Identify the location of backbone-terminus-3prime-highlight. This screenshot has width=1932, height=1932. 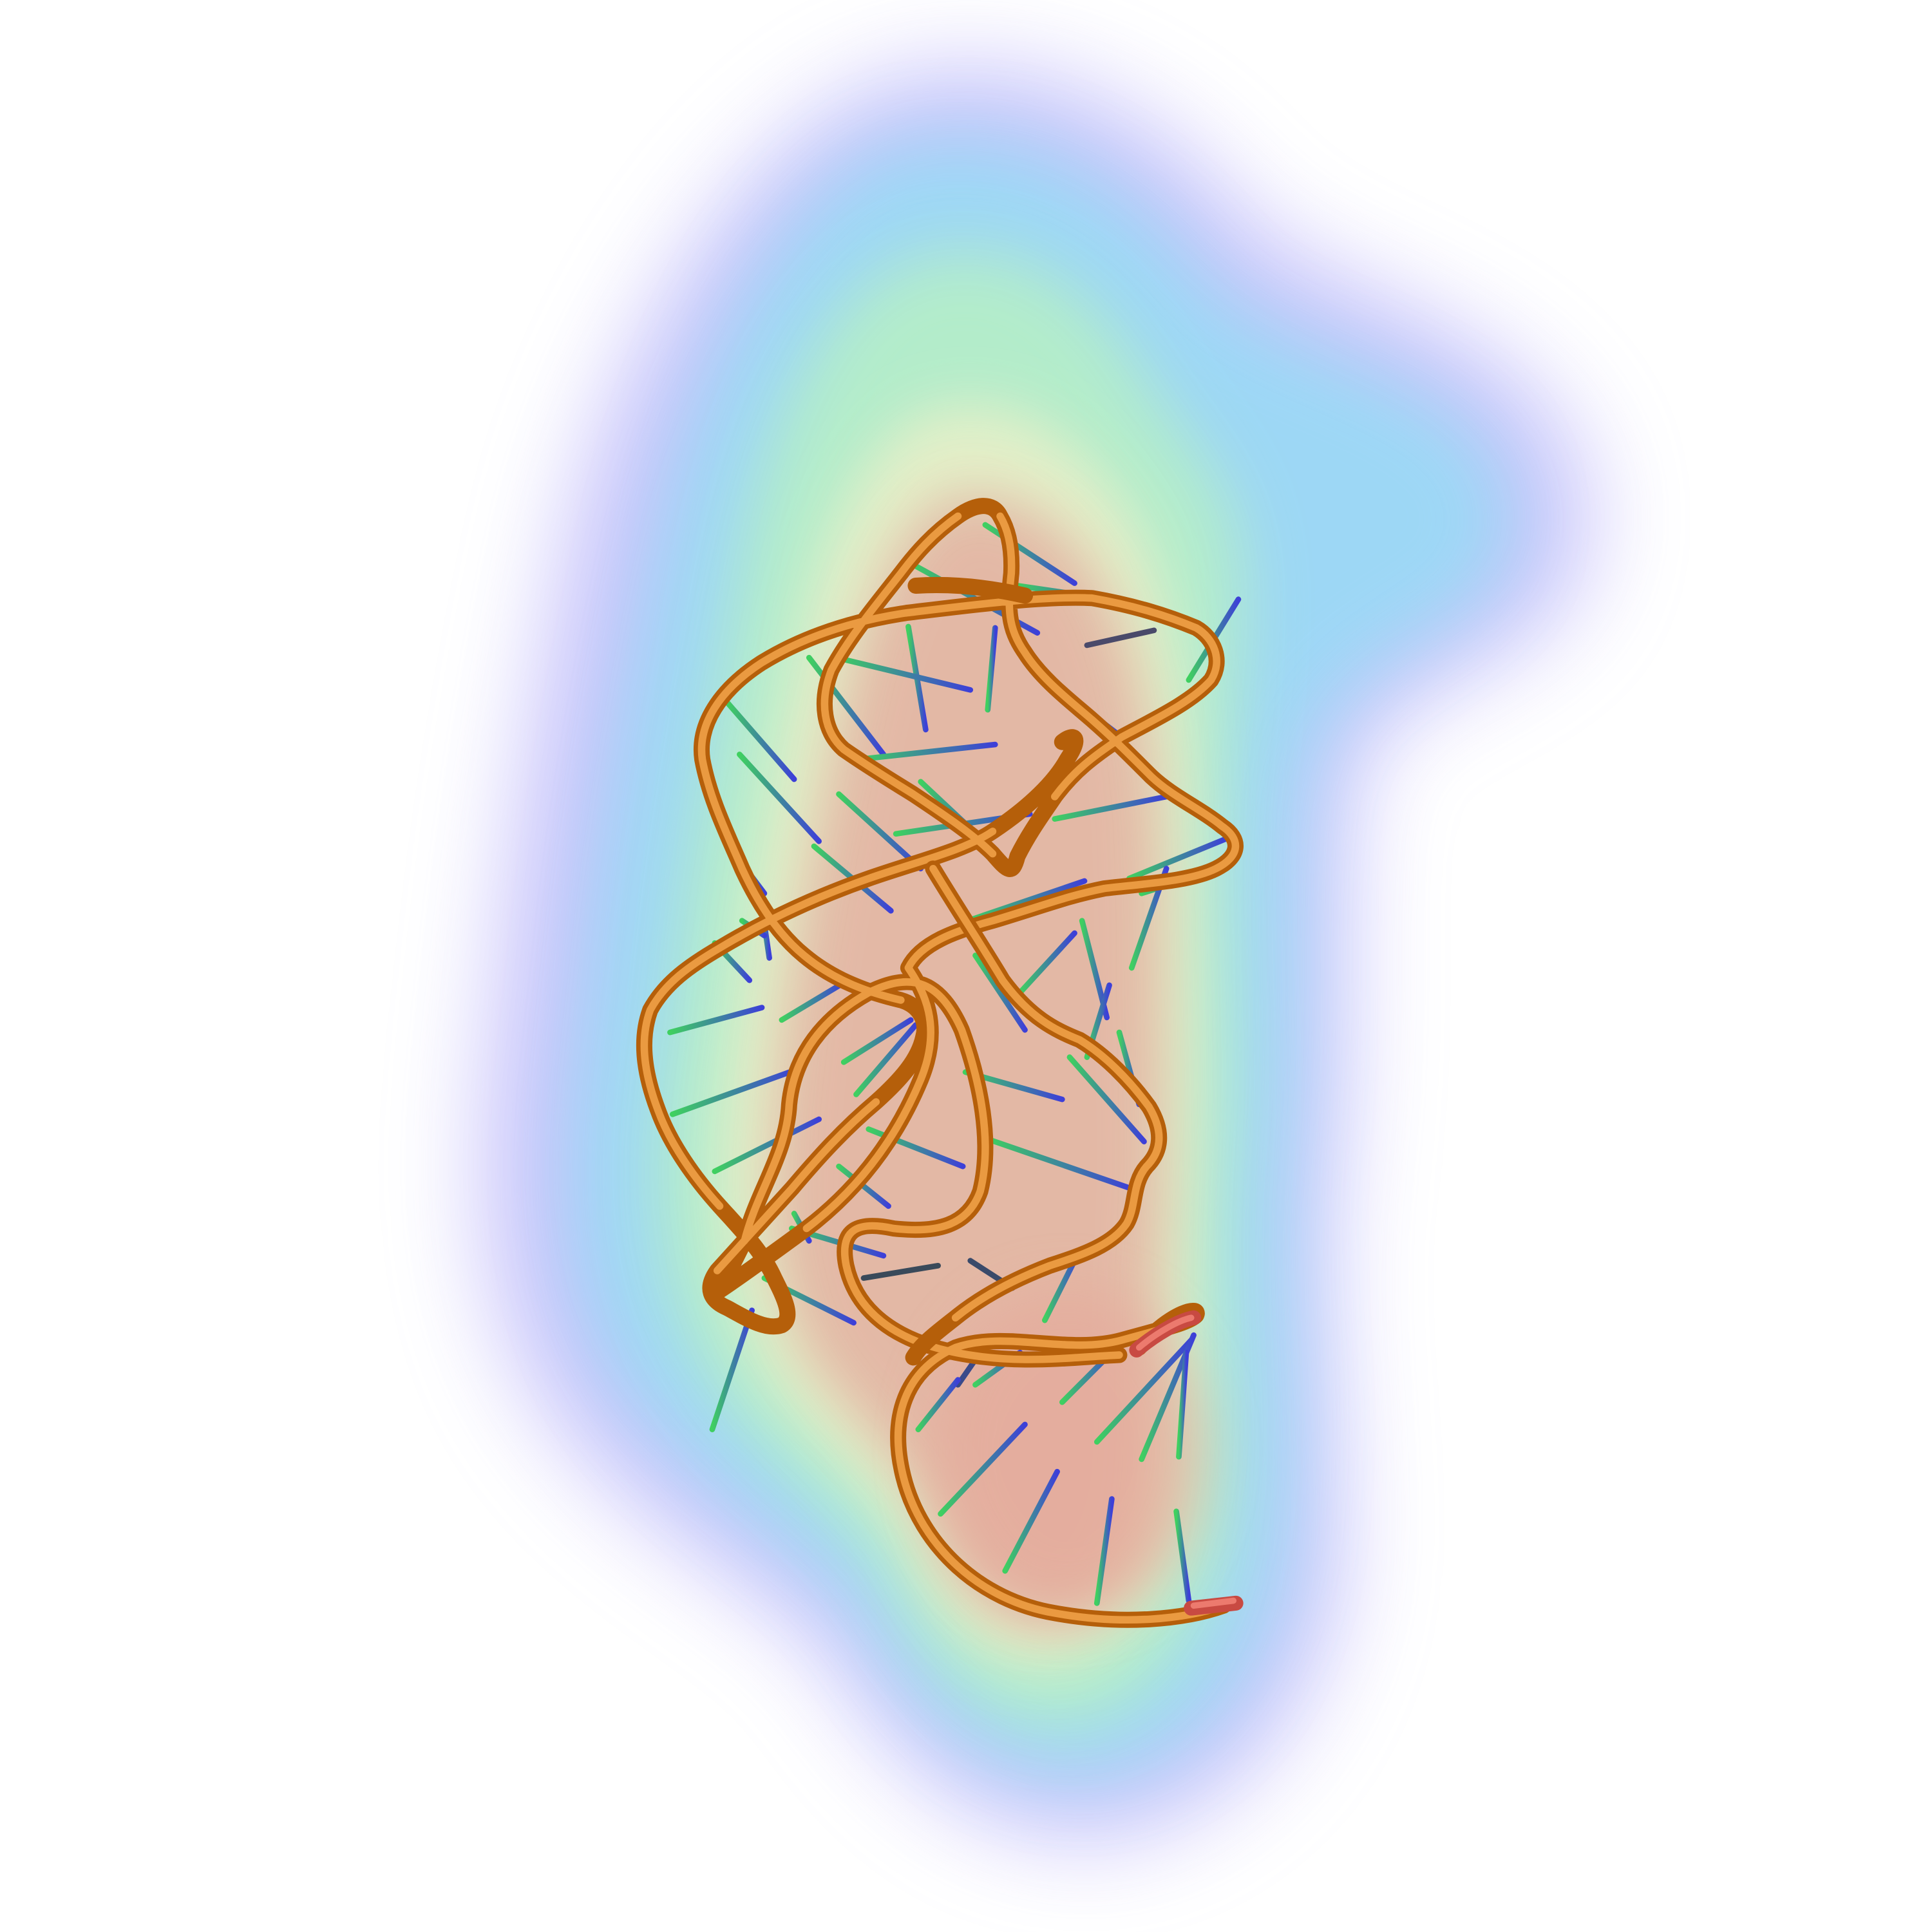
(1213, 1603).